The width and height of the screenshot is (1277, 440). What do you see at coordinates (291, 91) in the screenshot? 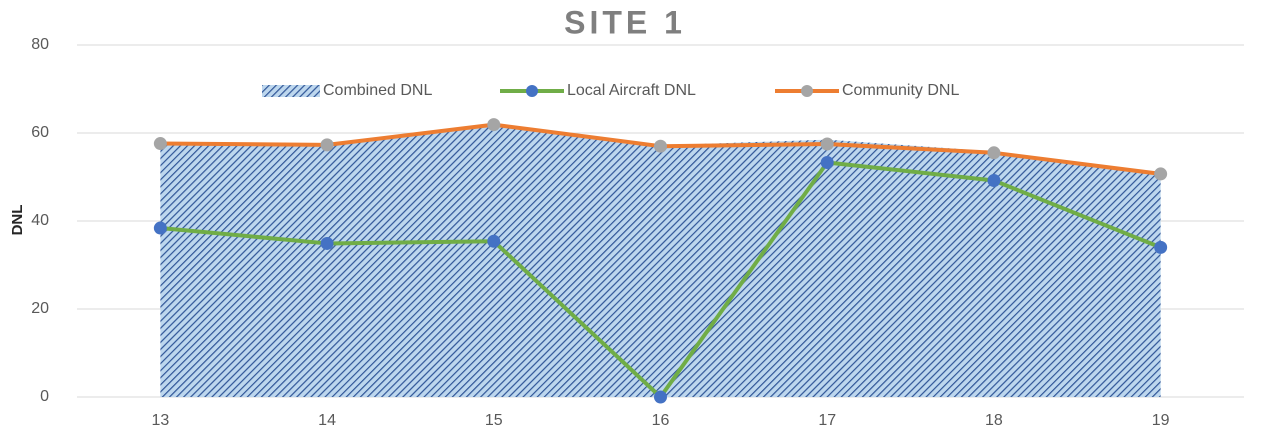
I see `legend-swatch` at bounding box center [291, 91].